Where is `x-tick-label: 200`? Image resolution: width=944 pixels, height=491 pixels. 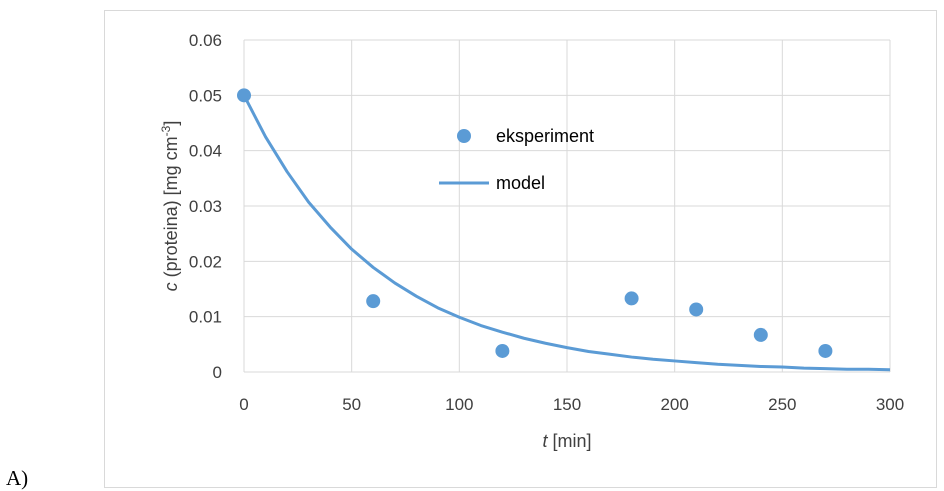 x-tick-label: 200 is located at coordinates (674, 404).